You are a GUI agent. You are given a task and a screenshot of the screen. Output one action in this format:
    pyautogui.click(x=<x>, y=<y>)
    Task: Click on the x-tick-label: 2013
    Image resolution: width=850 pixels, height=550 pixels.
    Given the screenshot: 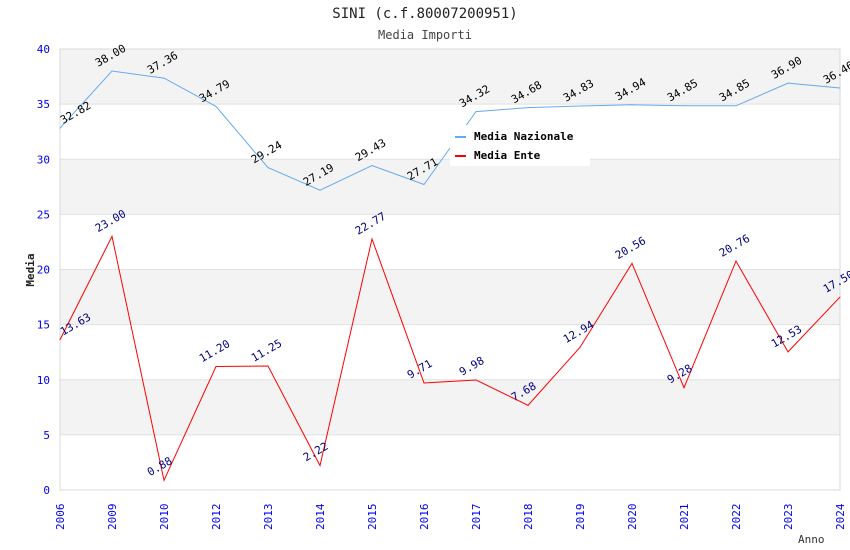 What is the action you would take?
    pyautogui.click(x=268, y=517)
    